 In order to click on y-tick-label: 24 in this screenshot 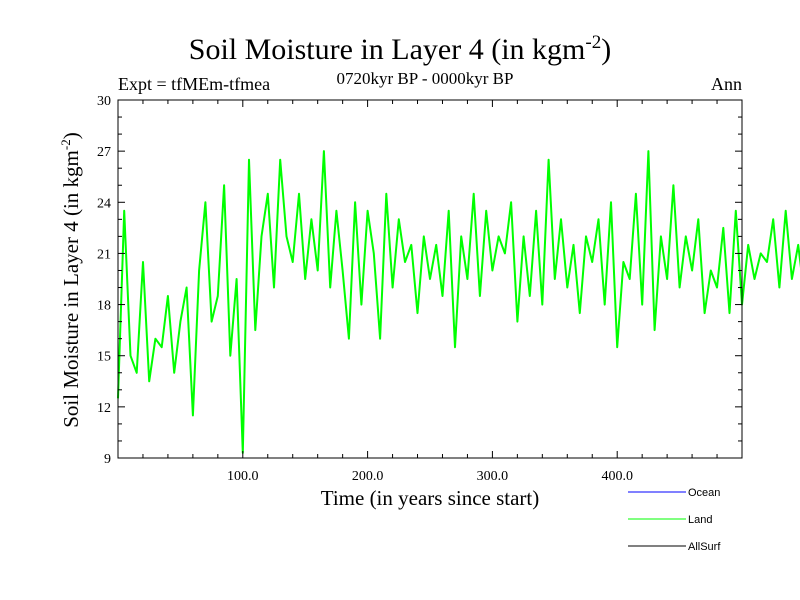, I will do `click(104, 203)`.